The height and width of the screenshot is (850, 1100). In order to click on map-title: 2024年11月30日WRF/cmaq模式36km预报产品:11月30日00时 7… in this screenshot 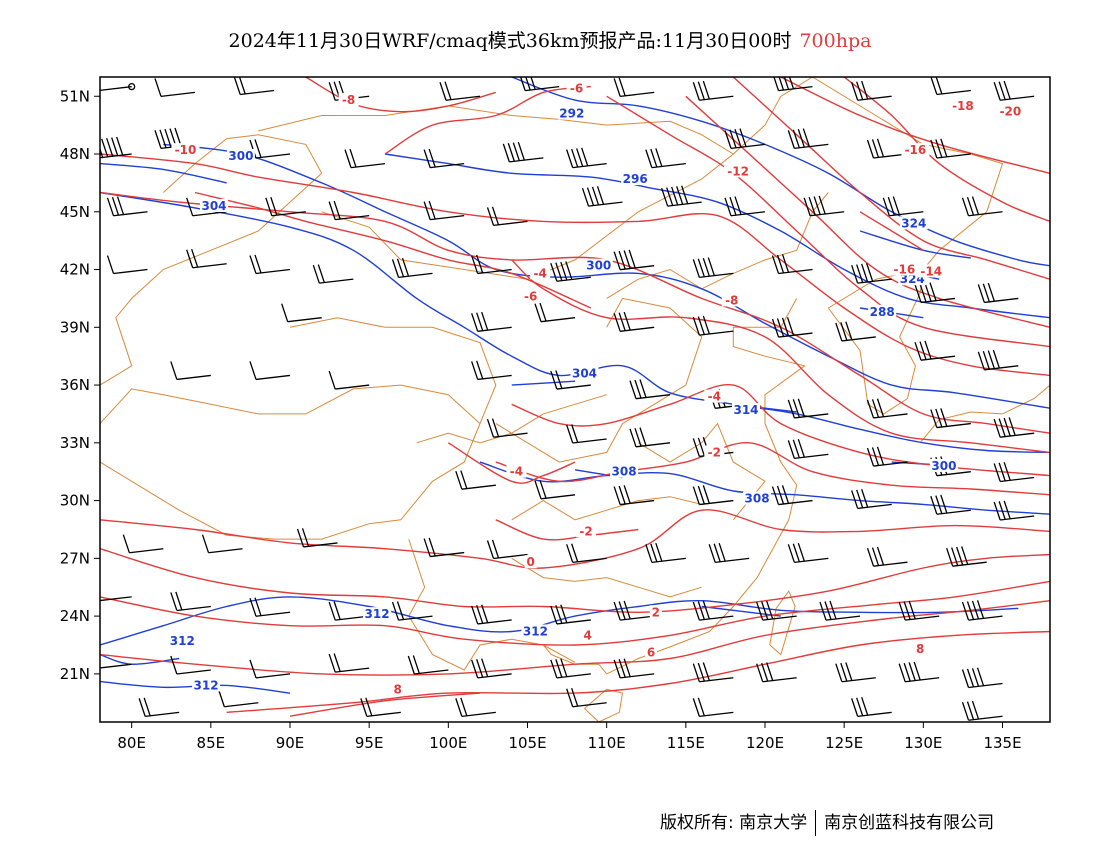, I will do `click(550, 39)`.